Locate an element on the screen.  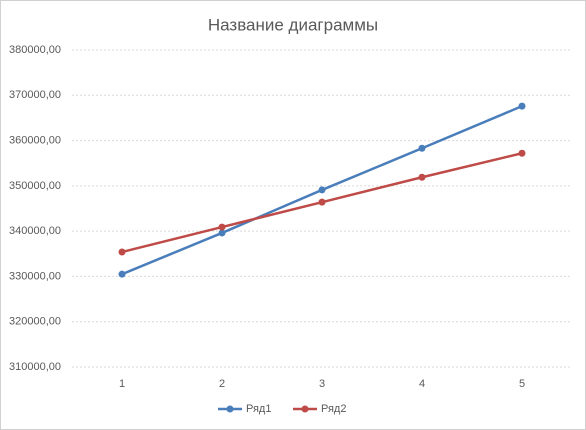
y-tick-label: 340000,00 is located at coordinates (35, 231).